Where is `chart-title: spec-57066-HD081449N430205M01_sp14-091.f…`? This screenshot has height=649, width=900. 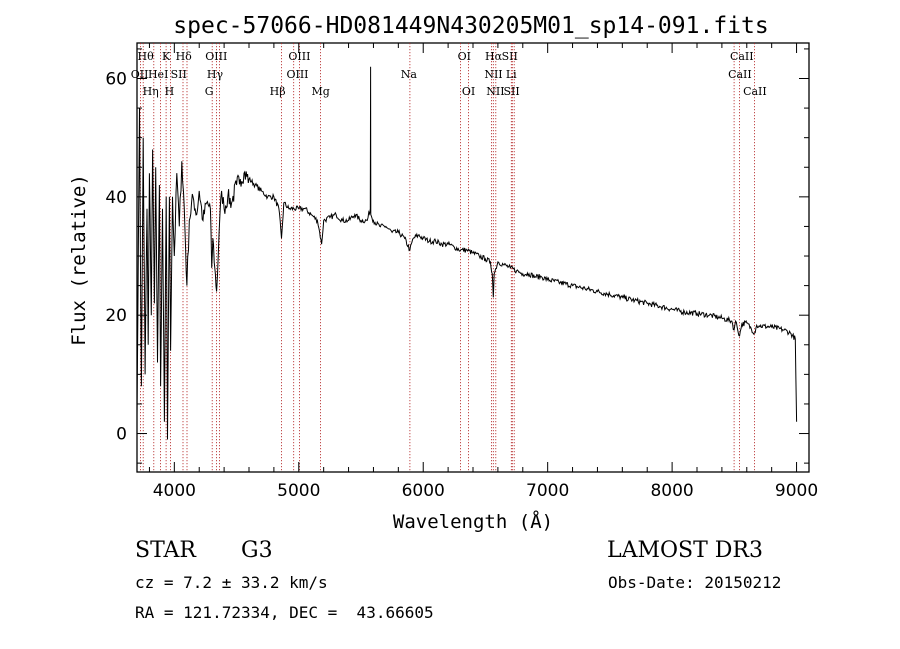 chart-title: spec-57066-HD081449N430205M01_sp14-091.f… is located at coordinates (470, 26).